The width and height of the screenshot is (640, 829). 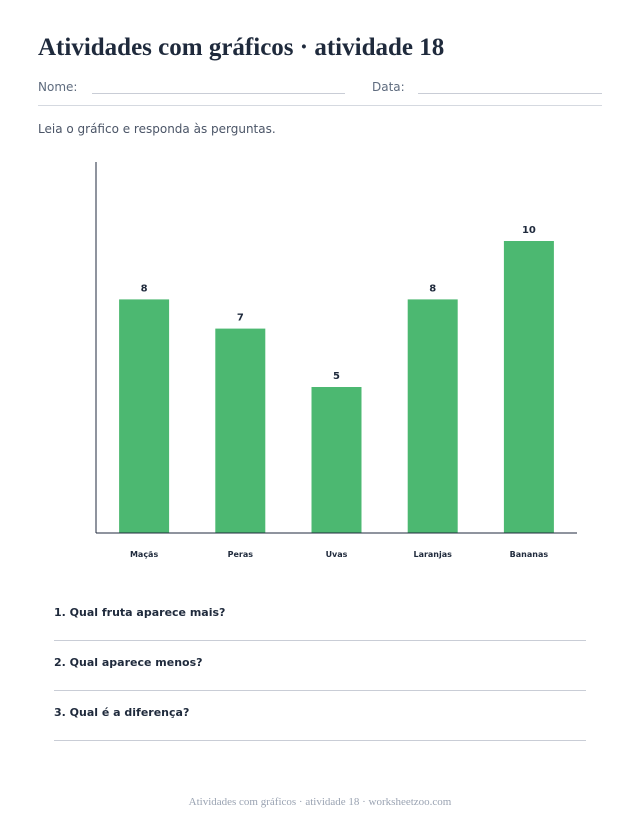 I want to click on page-title: Atividades com gráficos · atividade 18, so click(x=241, y=47).